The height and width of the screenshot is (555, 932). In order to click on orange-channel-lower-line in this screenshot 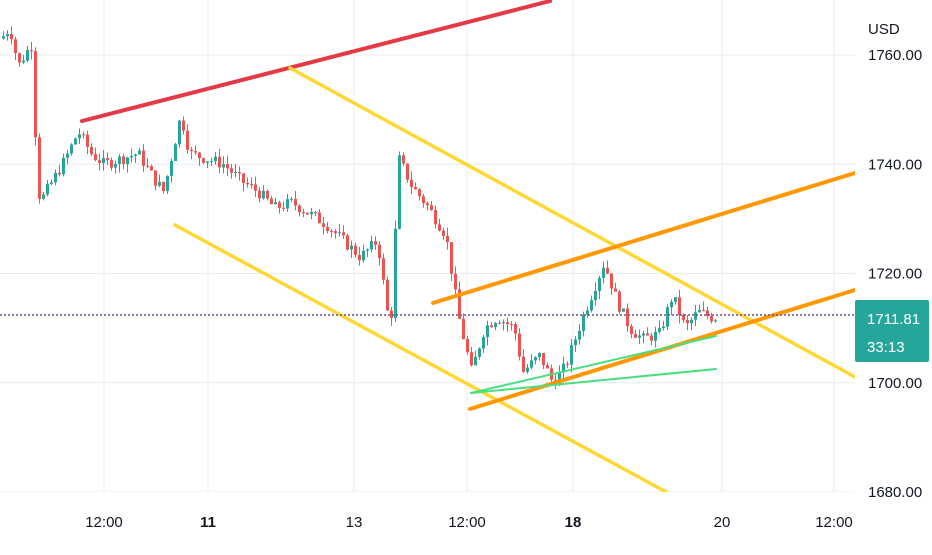, I will do `click(662, 349)`.